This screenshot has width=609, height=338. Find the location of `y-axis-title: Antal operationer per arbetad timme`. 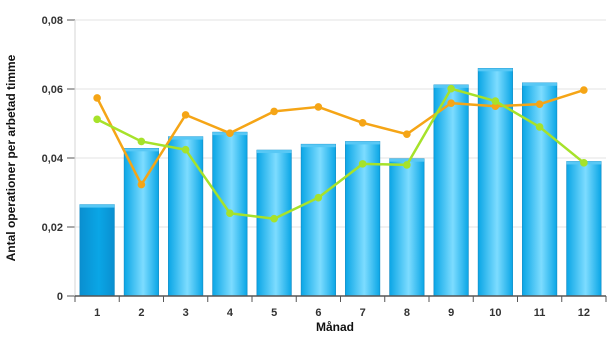

y-axis-title: Antal operationer per arbetad timme is located at coordinates (11, 157).